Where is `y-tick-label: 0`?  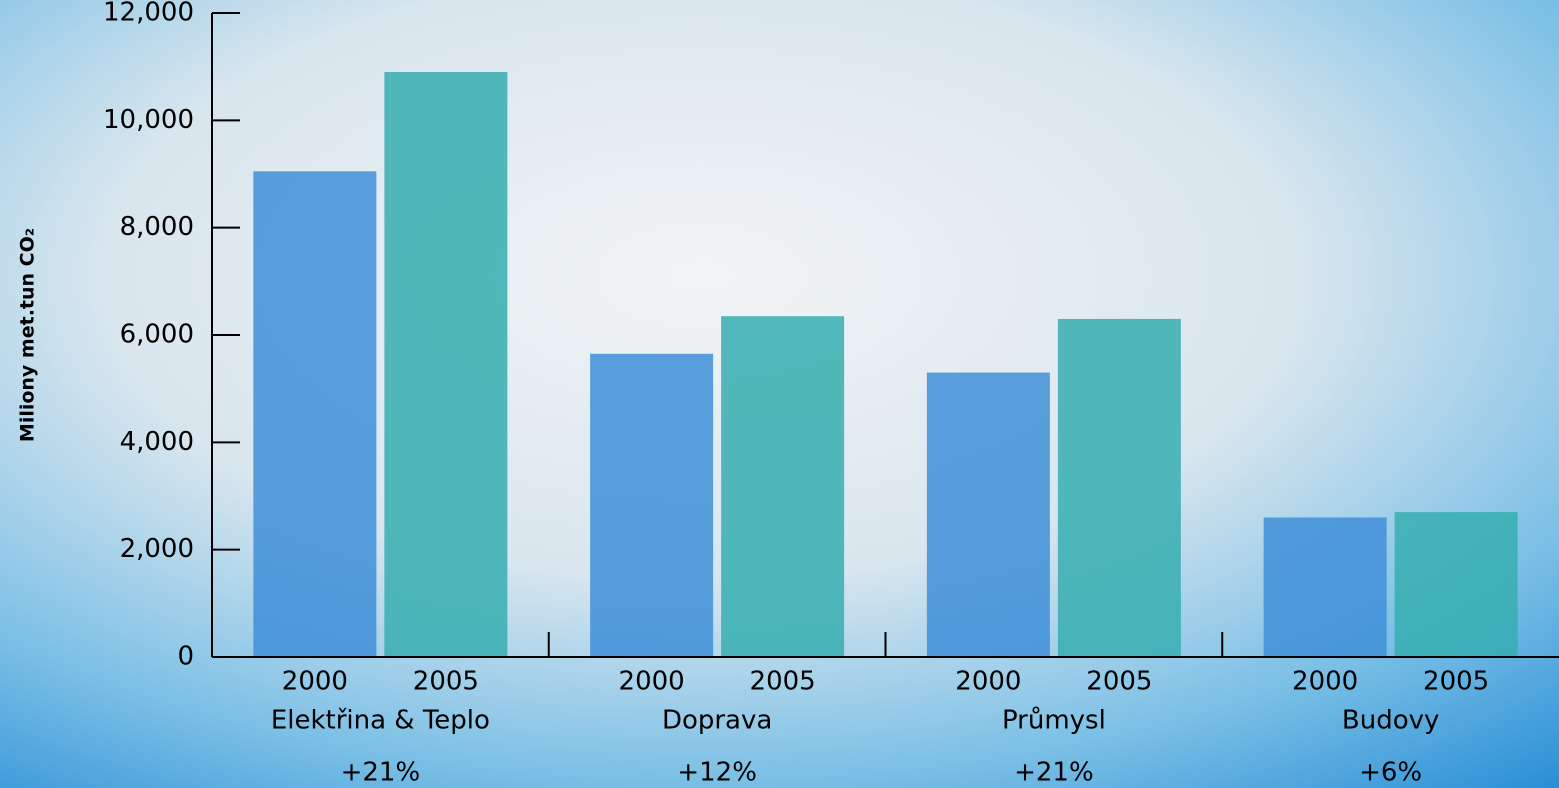
y-tick-label: 0 is located at coordinates (185, 657).